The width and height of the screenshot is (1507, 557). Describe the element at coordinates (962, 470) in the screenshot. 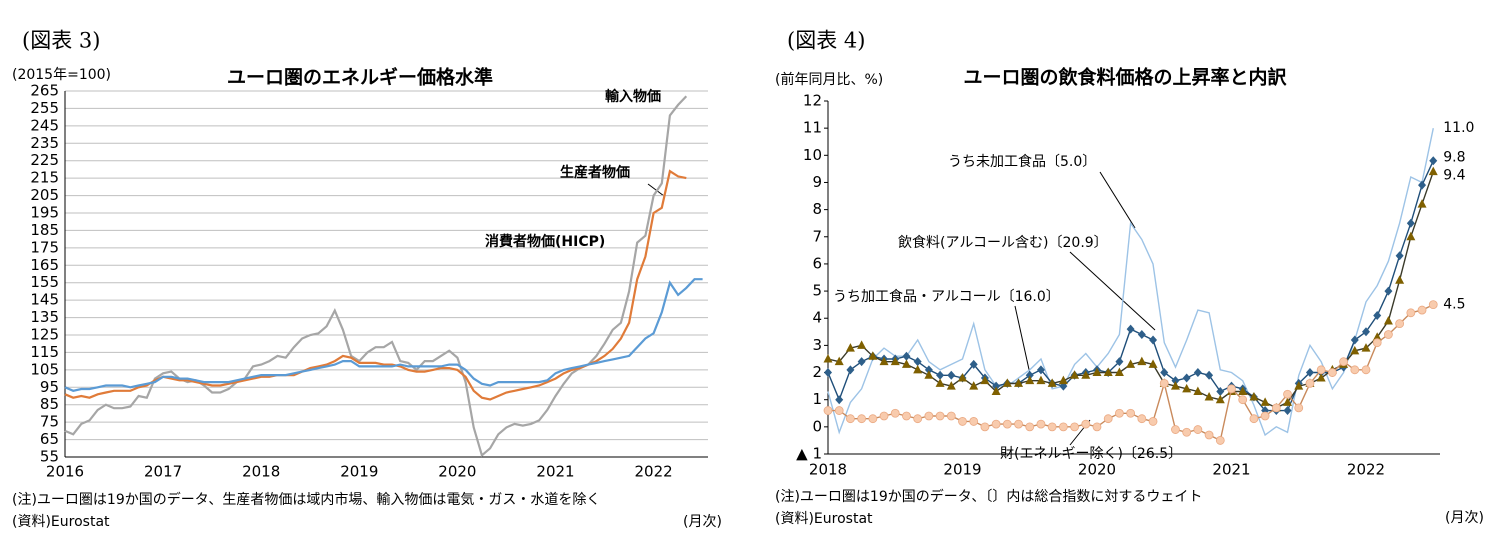

I see `x-tick-label: 2019` at that location.